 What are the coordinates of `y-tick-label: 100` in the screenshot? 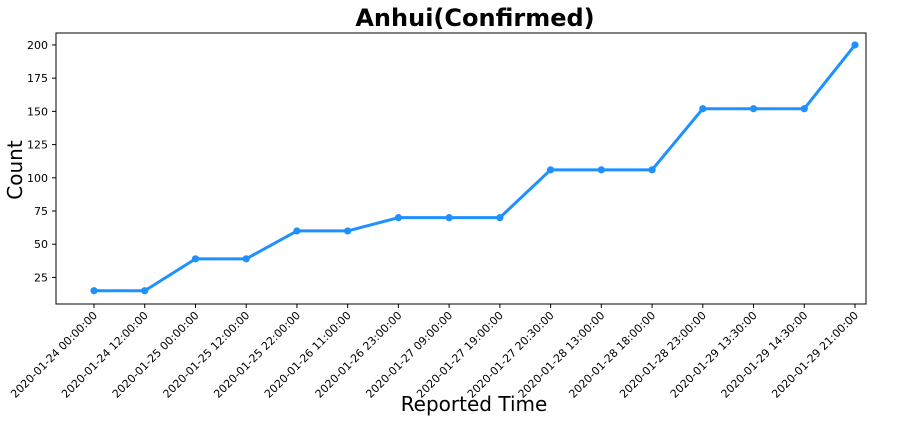 It's located at (37, 178).